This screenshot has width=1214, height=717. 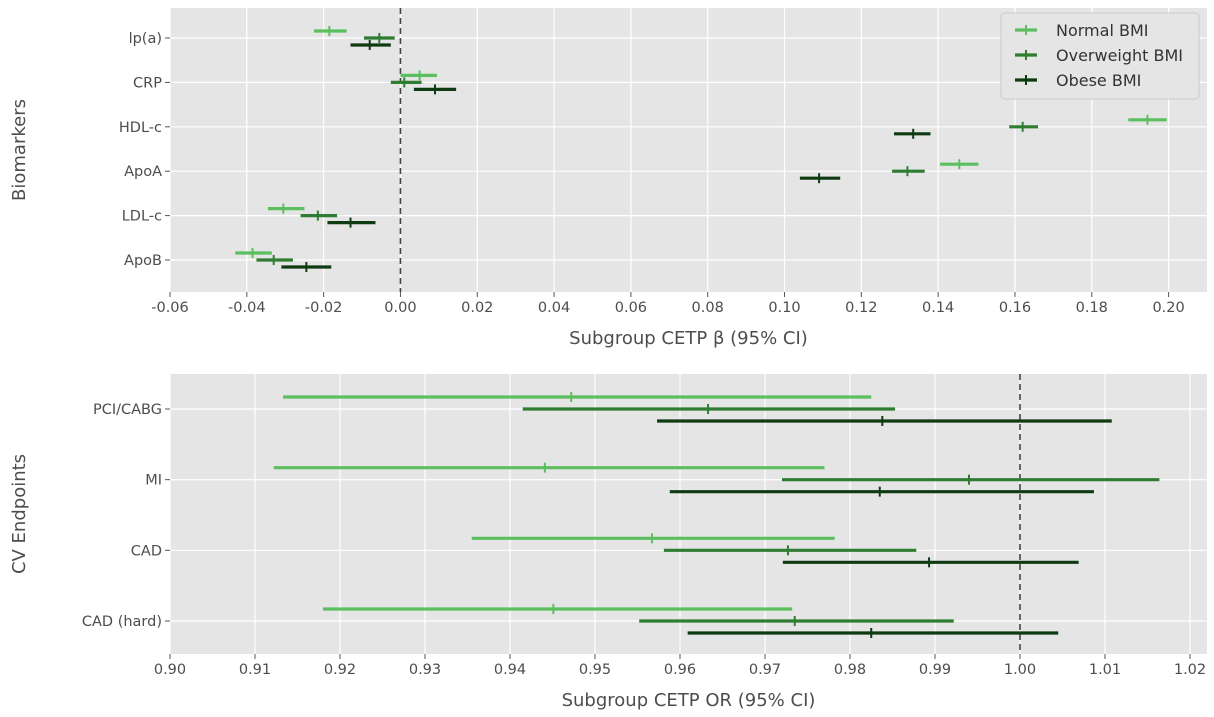 I want to click on x-tick-label: 0.20, so click(x=1168, y=308).